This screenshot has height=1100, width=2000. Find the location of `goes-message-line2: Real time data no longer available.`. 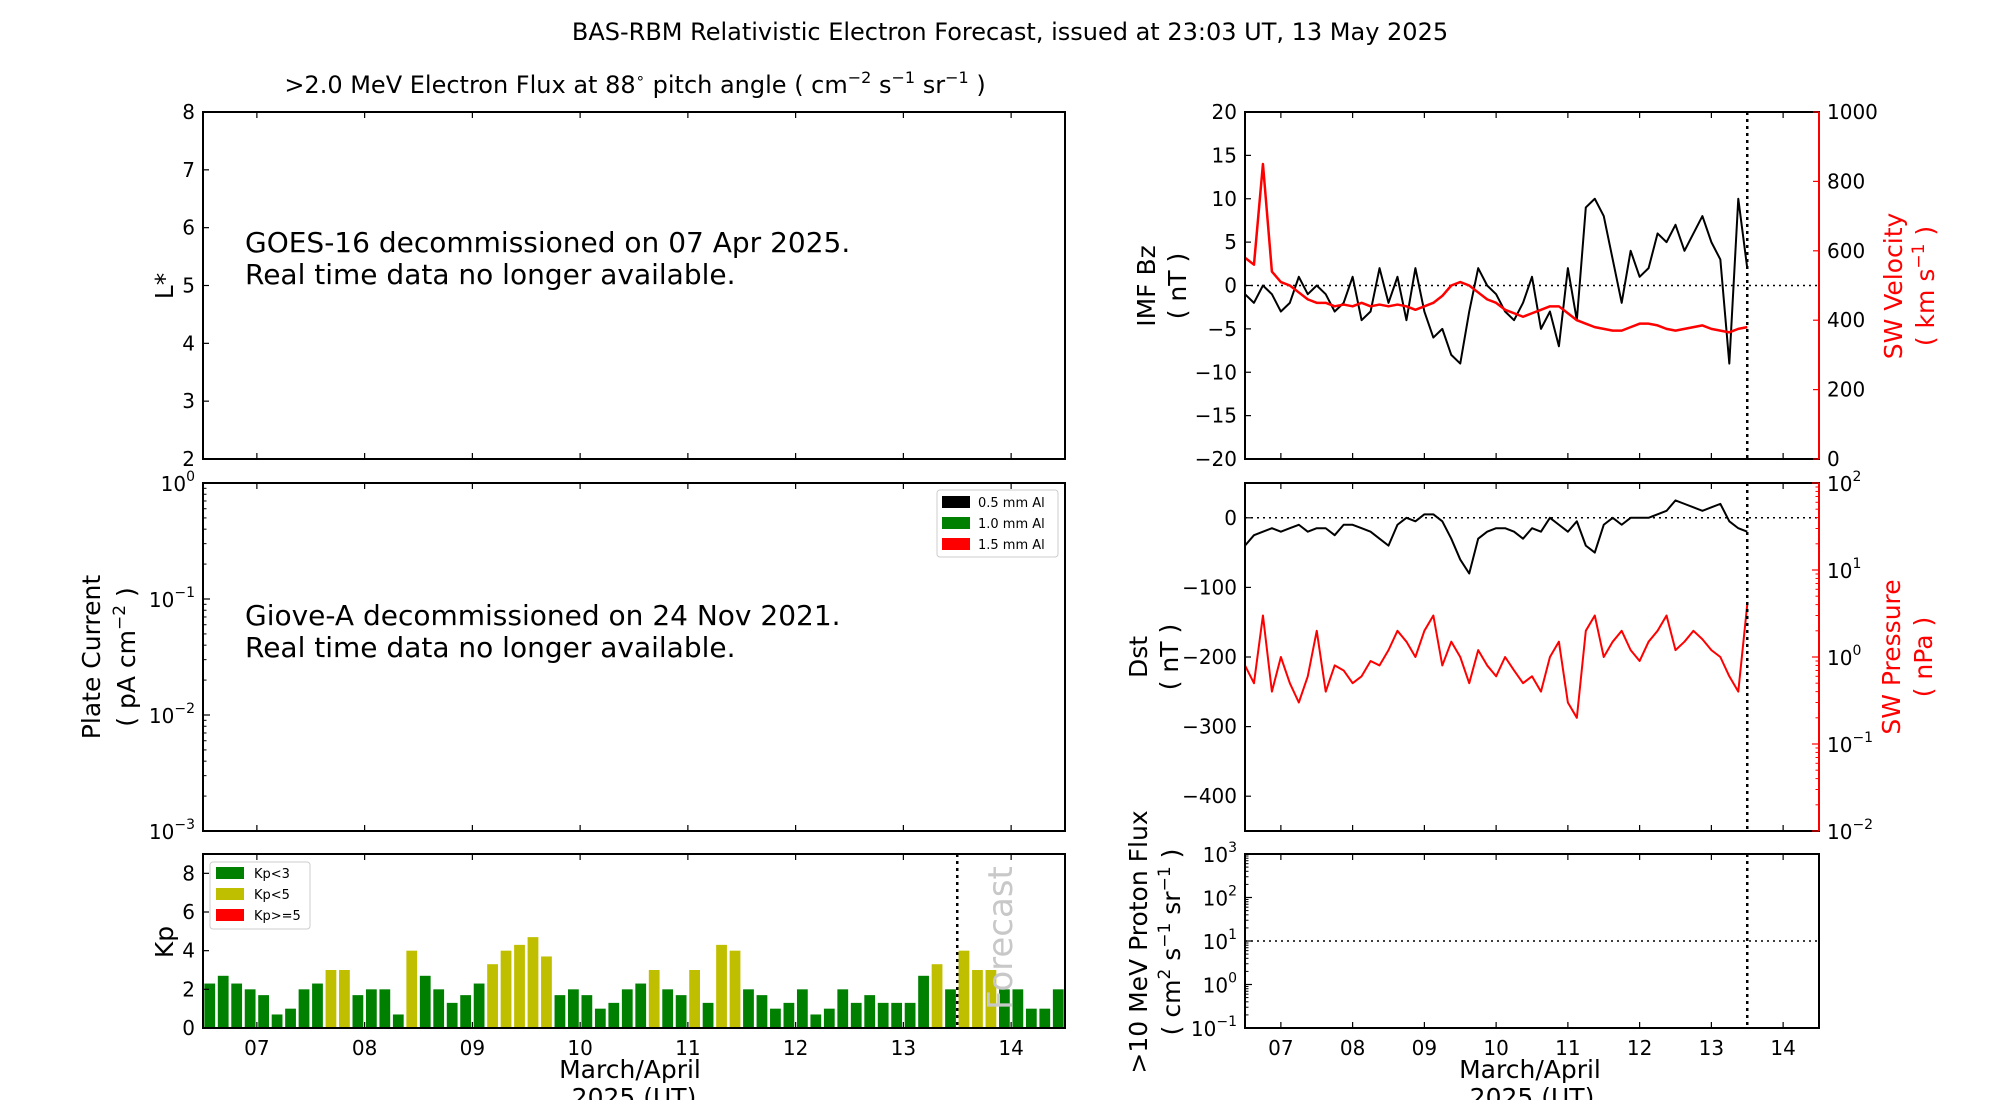

goes-message-line2: Real time data no longer available. is located at coordinates (490, 274).